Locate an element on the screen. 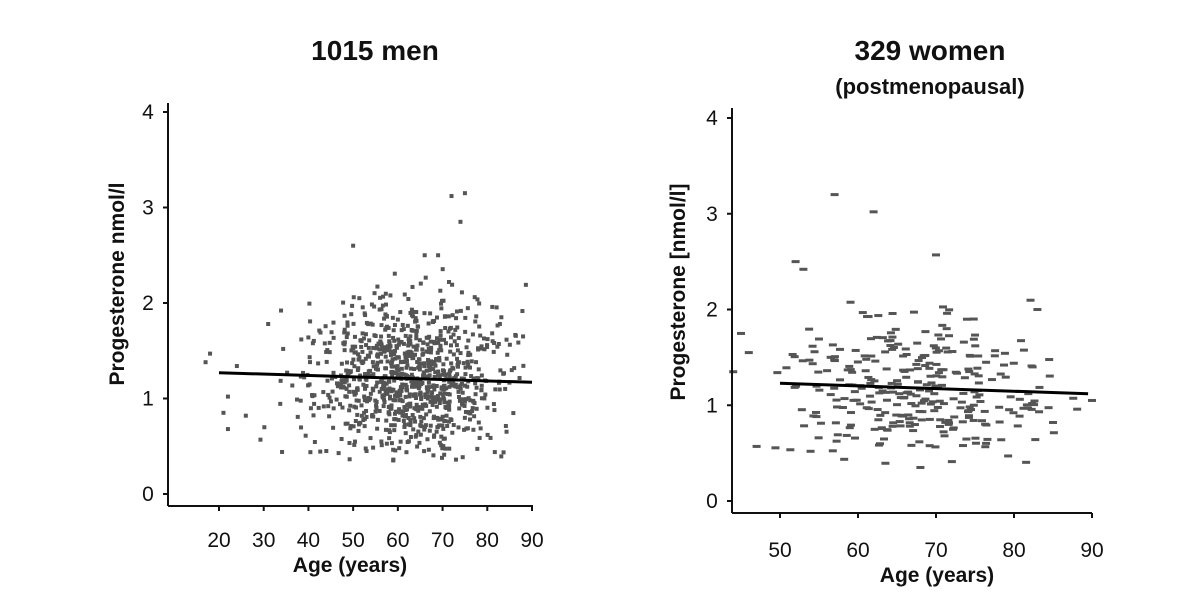 The width and height of the screenshot is (1183, 606). women-scatter-points is located at coordinates (912, 331).